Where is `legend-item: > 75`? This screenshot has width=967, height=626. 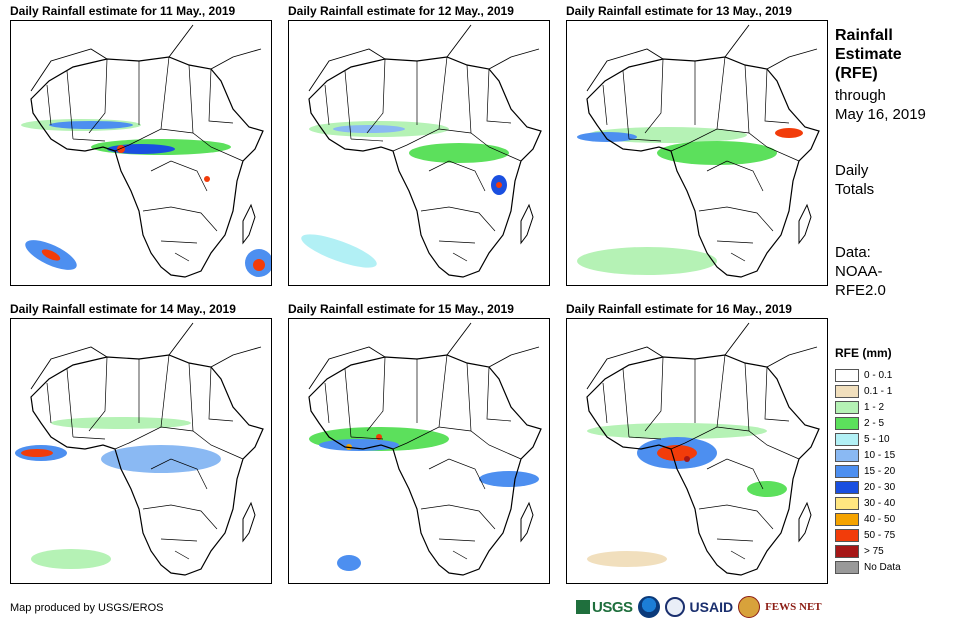
legend-item: > 75 is located at coordinates (868, 551).